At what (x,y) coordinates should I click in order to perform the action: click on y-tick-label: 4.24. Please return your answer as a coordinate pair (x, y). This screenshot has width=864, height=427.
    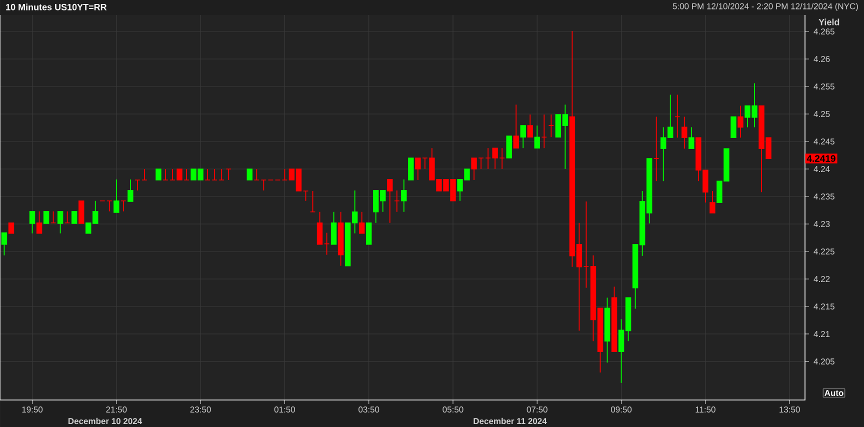
    Looking at the image, I should click on (822, 169).